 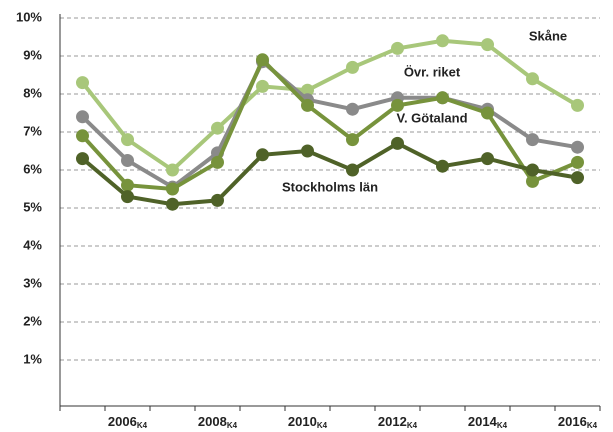 What do you see at coordinates (431, 117) in the screenshot?
I see `series-label: V. Götaland` at bounding box center [431, 117].